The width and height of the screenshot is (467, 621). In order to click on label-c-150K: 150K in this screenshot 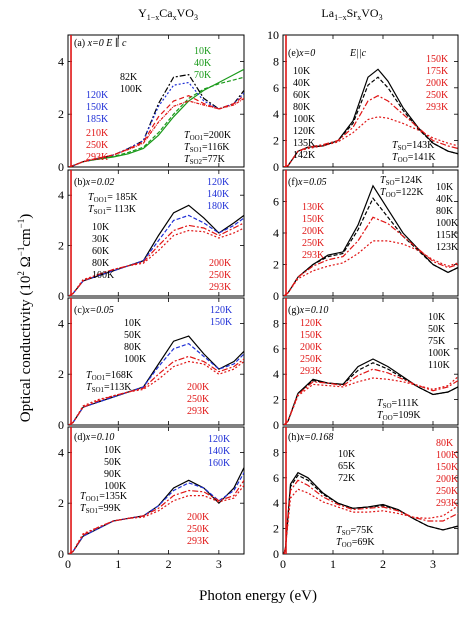, I will do `click(221, 322)`.